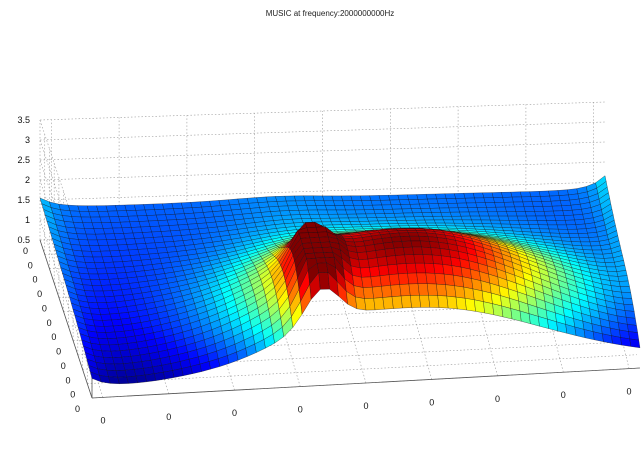 This screenshot has height=466, width=644. What do you see at coordinates (68, 380) in the screenshot?
I see `y-tick-label: 0` at bounding box center [68, 380].